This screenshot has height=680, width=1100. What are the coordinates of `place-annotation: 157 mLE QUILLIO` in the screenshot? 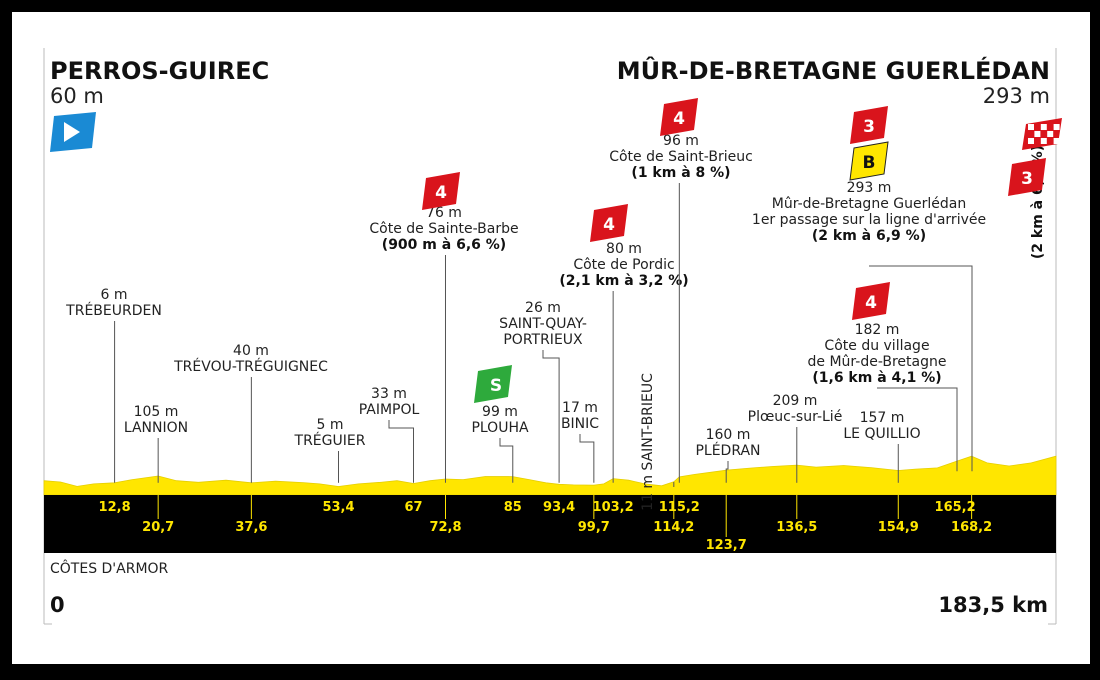 It's located at (882, 446).